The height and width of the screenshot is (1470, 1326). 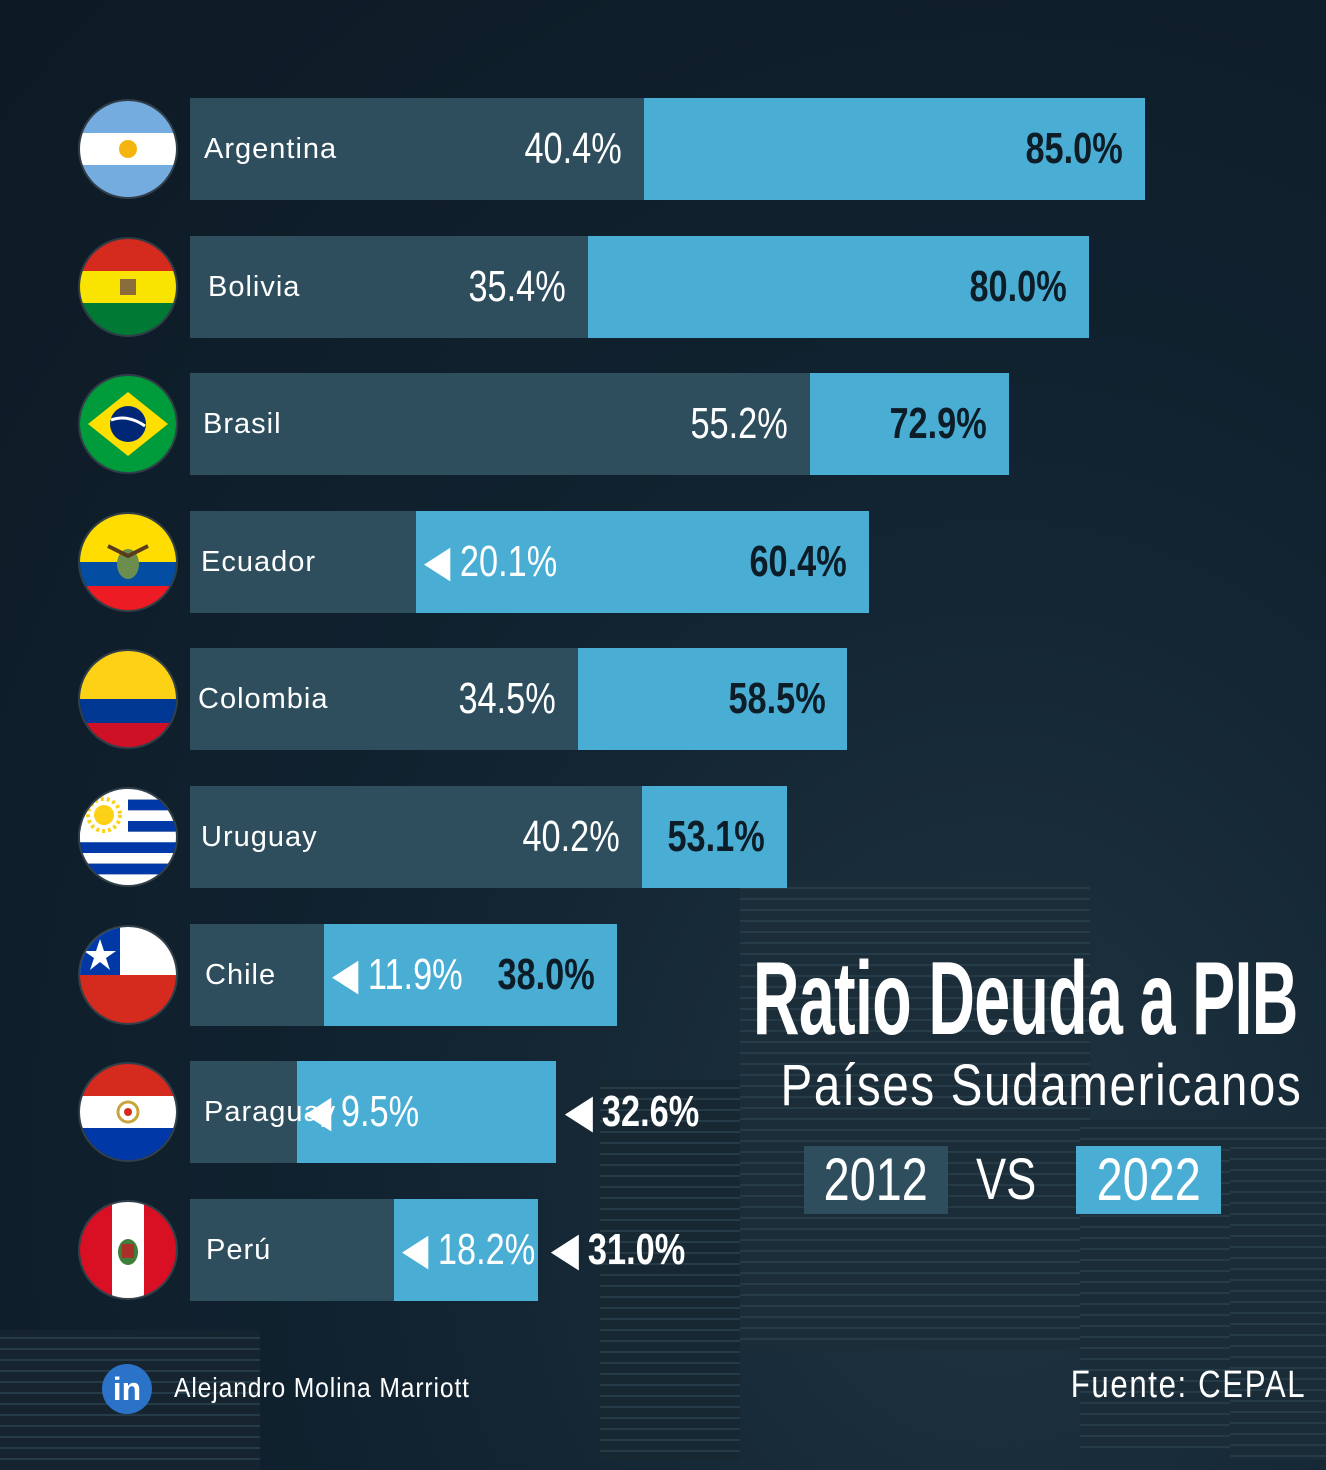 I want to click on flag-chile-icon, so click(x=128, y=974).